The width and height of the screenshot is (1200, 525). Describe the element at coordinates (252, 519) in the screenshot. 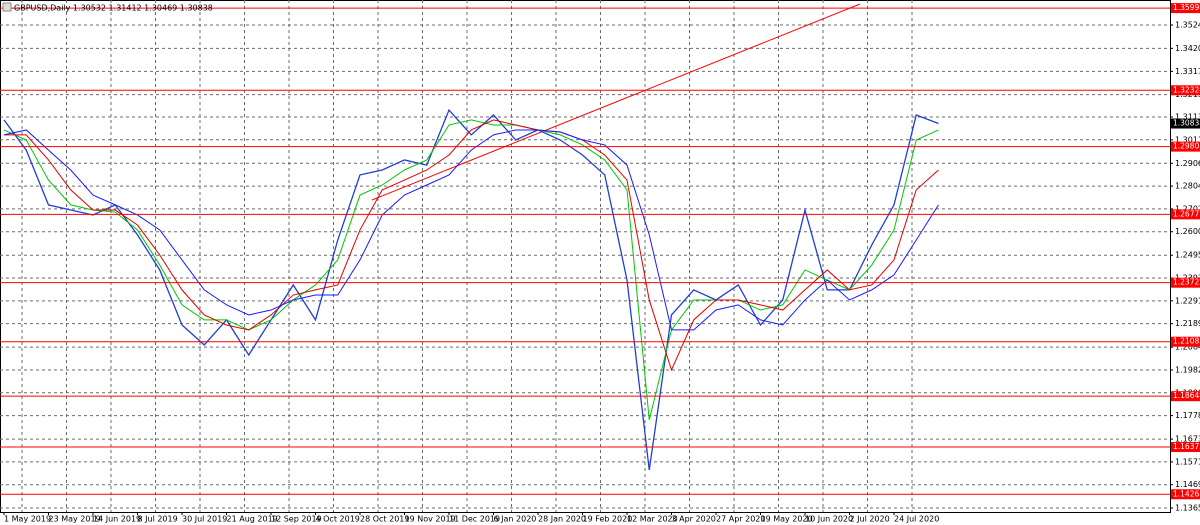

I see `x-tick-label: 21 Aug 2019` at that location.